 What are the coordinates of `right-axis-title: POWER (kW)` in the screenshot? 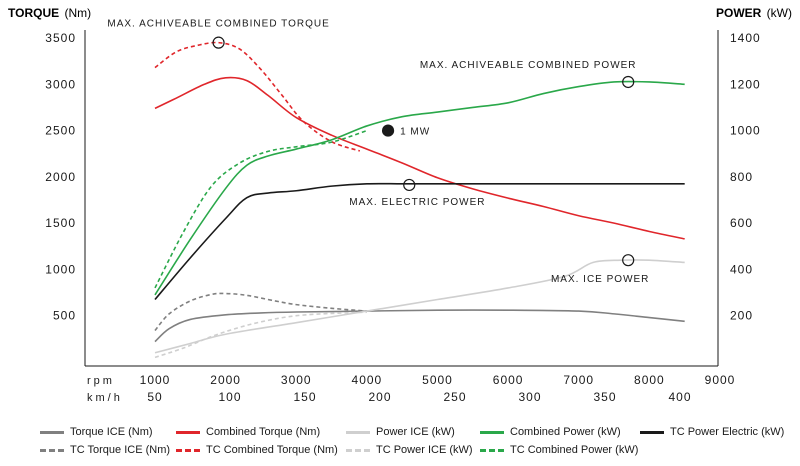 It's located at (754, 13).